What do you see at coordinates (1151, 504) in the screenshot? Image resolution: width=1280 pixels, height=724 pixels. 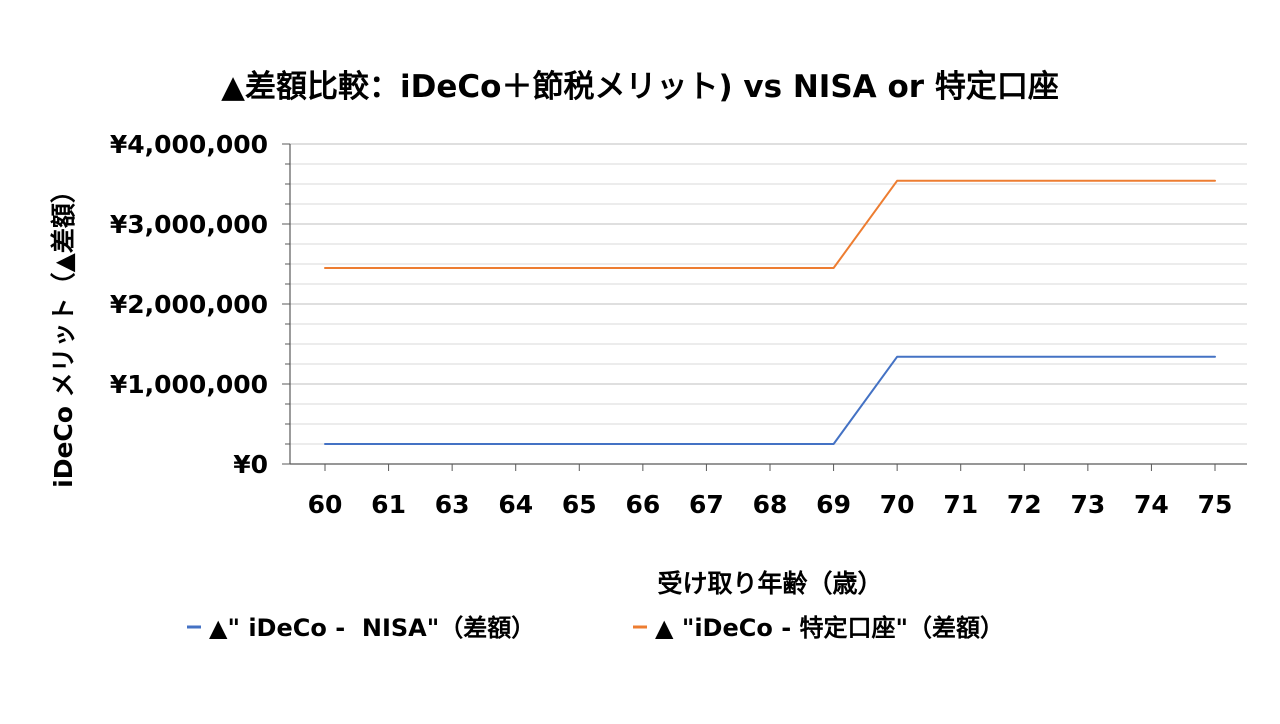 I see `x-tick-label: 74` at bounding box center [1151, 504].